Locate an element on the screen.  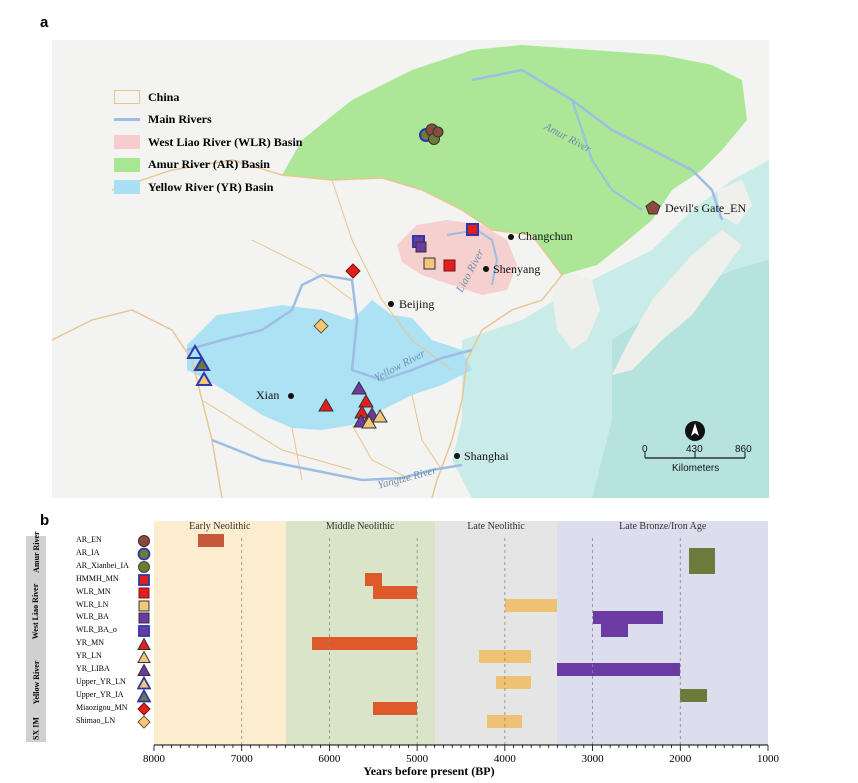
x-tick-label: 4000 is located at coordinates (504, 759).